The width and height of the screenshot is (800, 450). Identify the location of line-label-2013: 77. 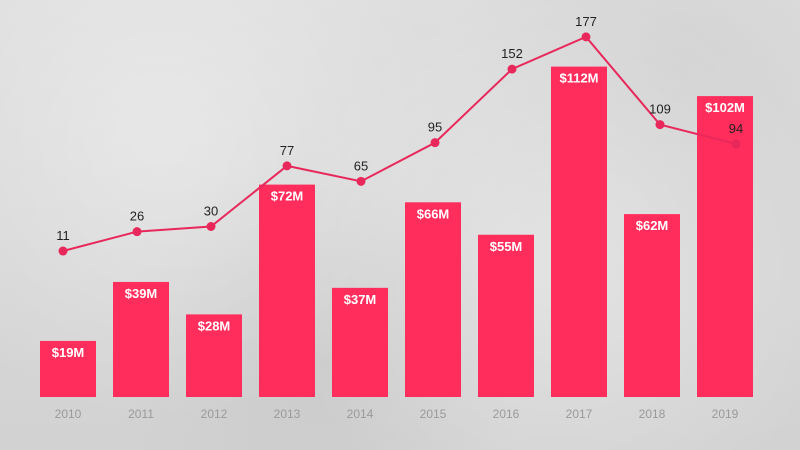
(287, 150).